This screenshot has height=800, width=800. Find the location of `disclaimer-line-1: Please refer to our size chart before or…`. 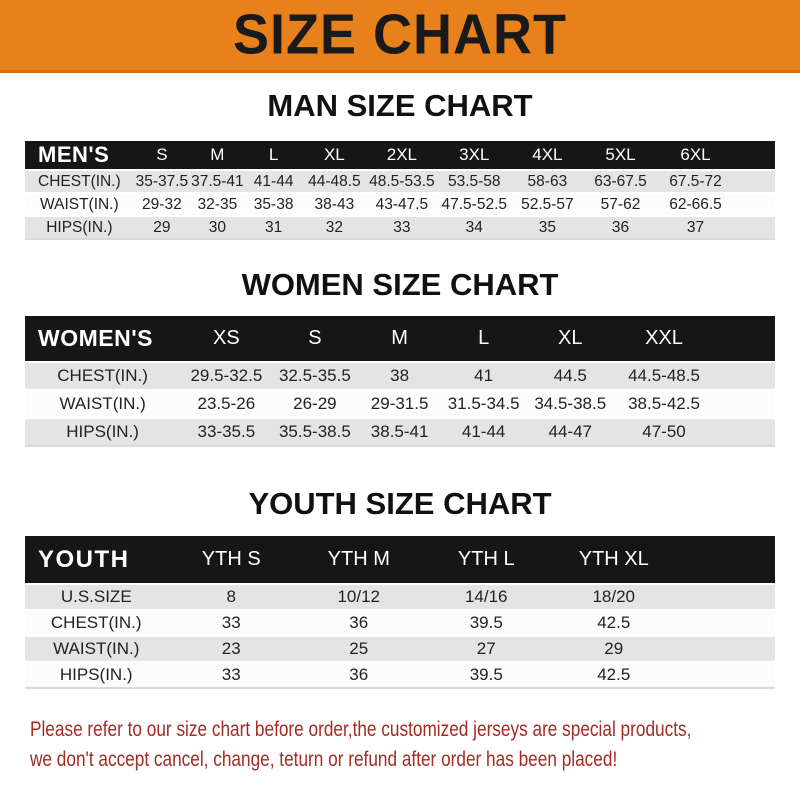

disclaimer-line-1: Please refer to our size chart before or… is located at coordinates (361, 729).